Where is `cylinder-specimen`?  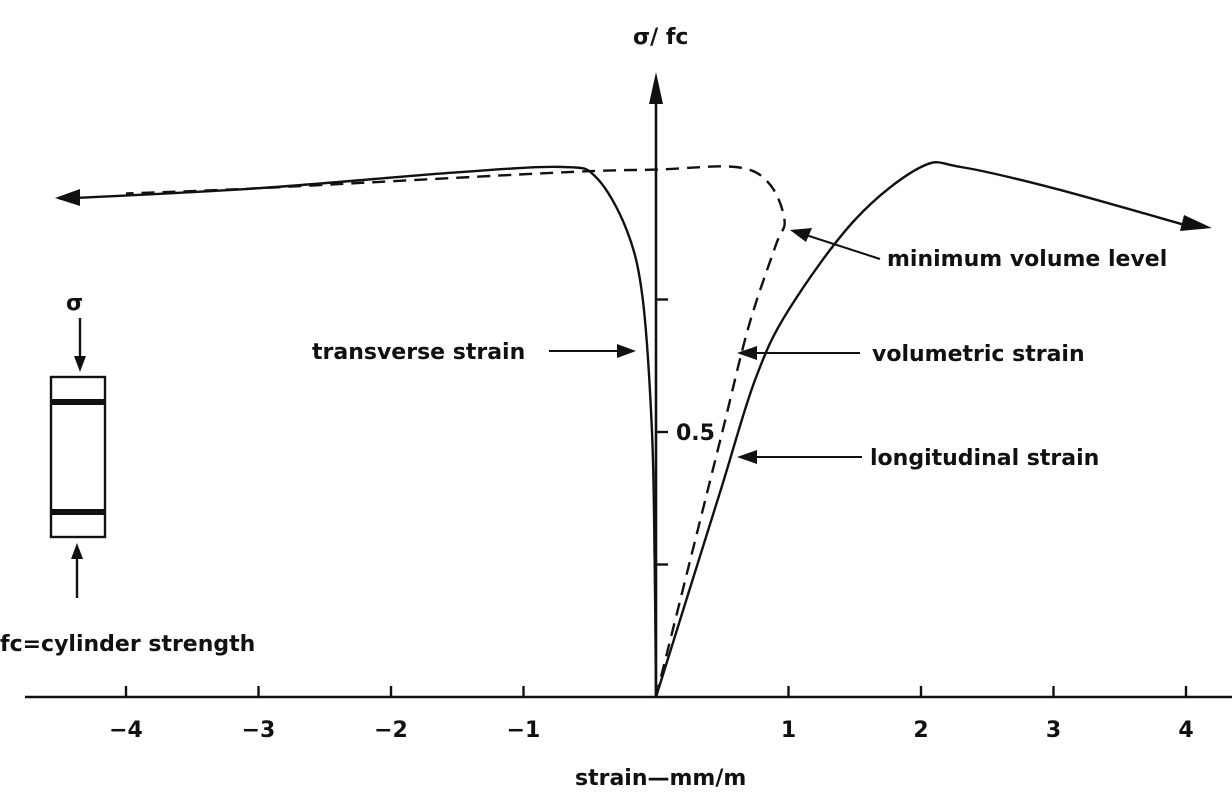 cylinder-specimen is located at coordinates (78, 457).